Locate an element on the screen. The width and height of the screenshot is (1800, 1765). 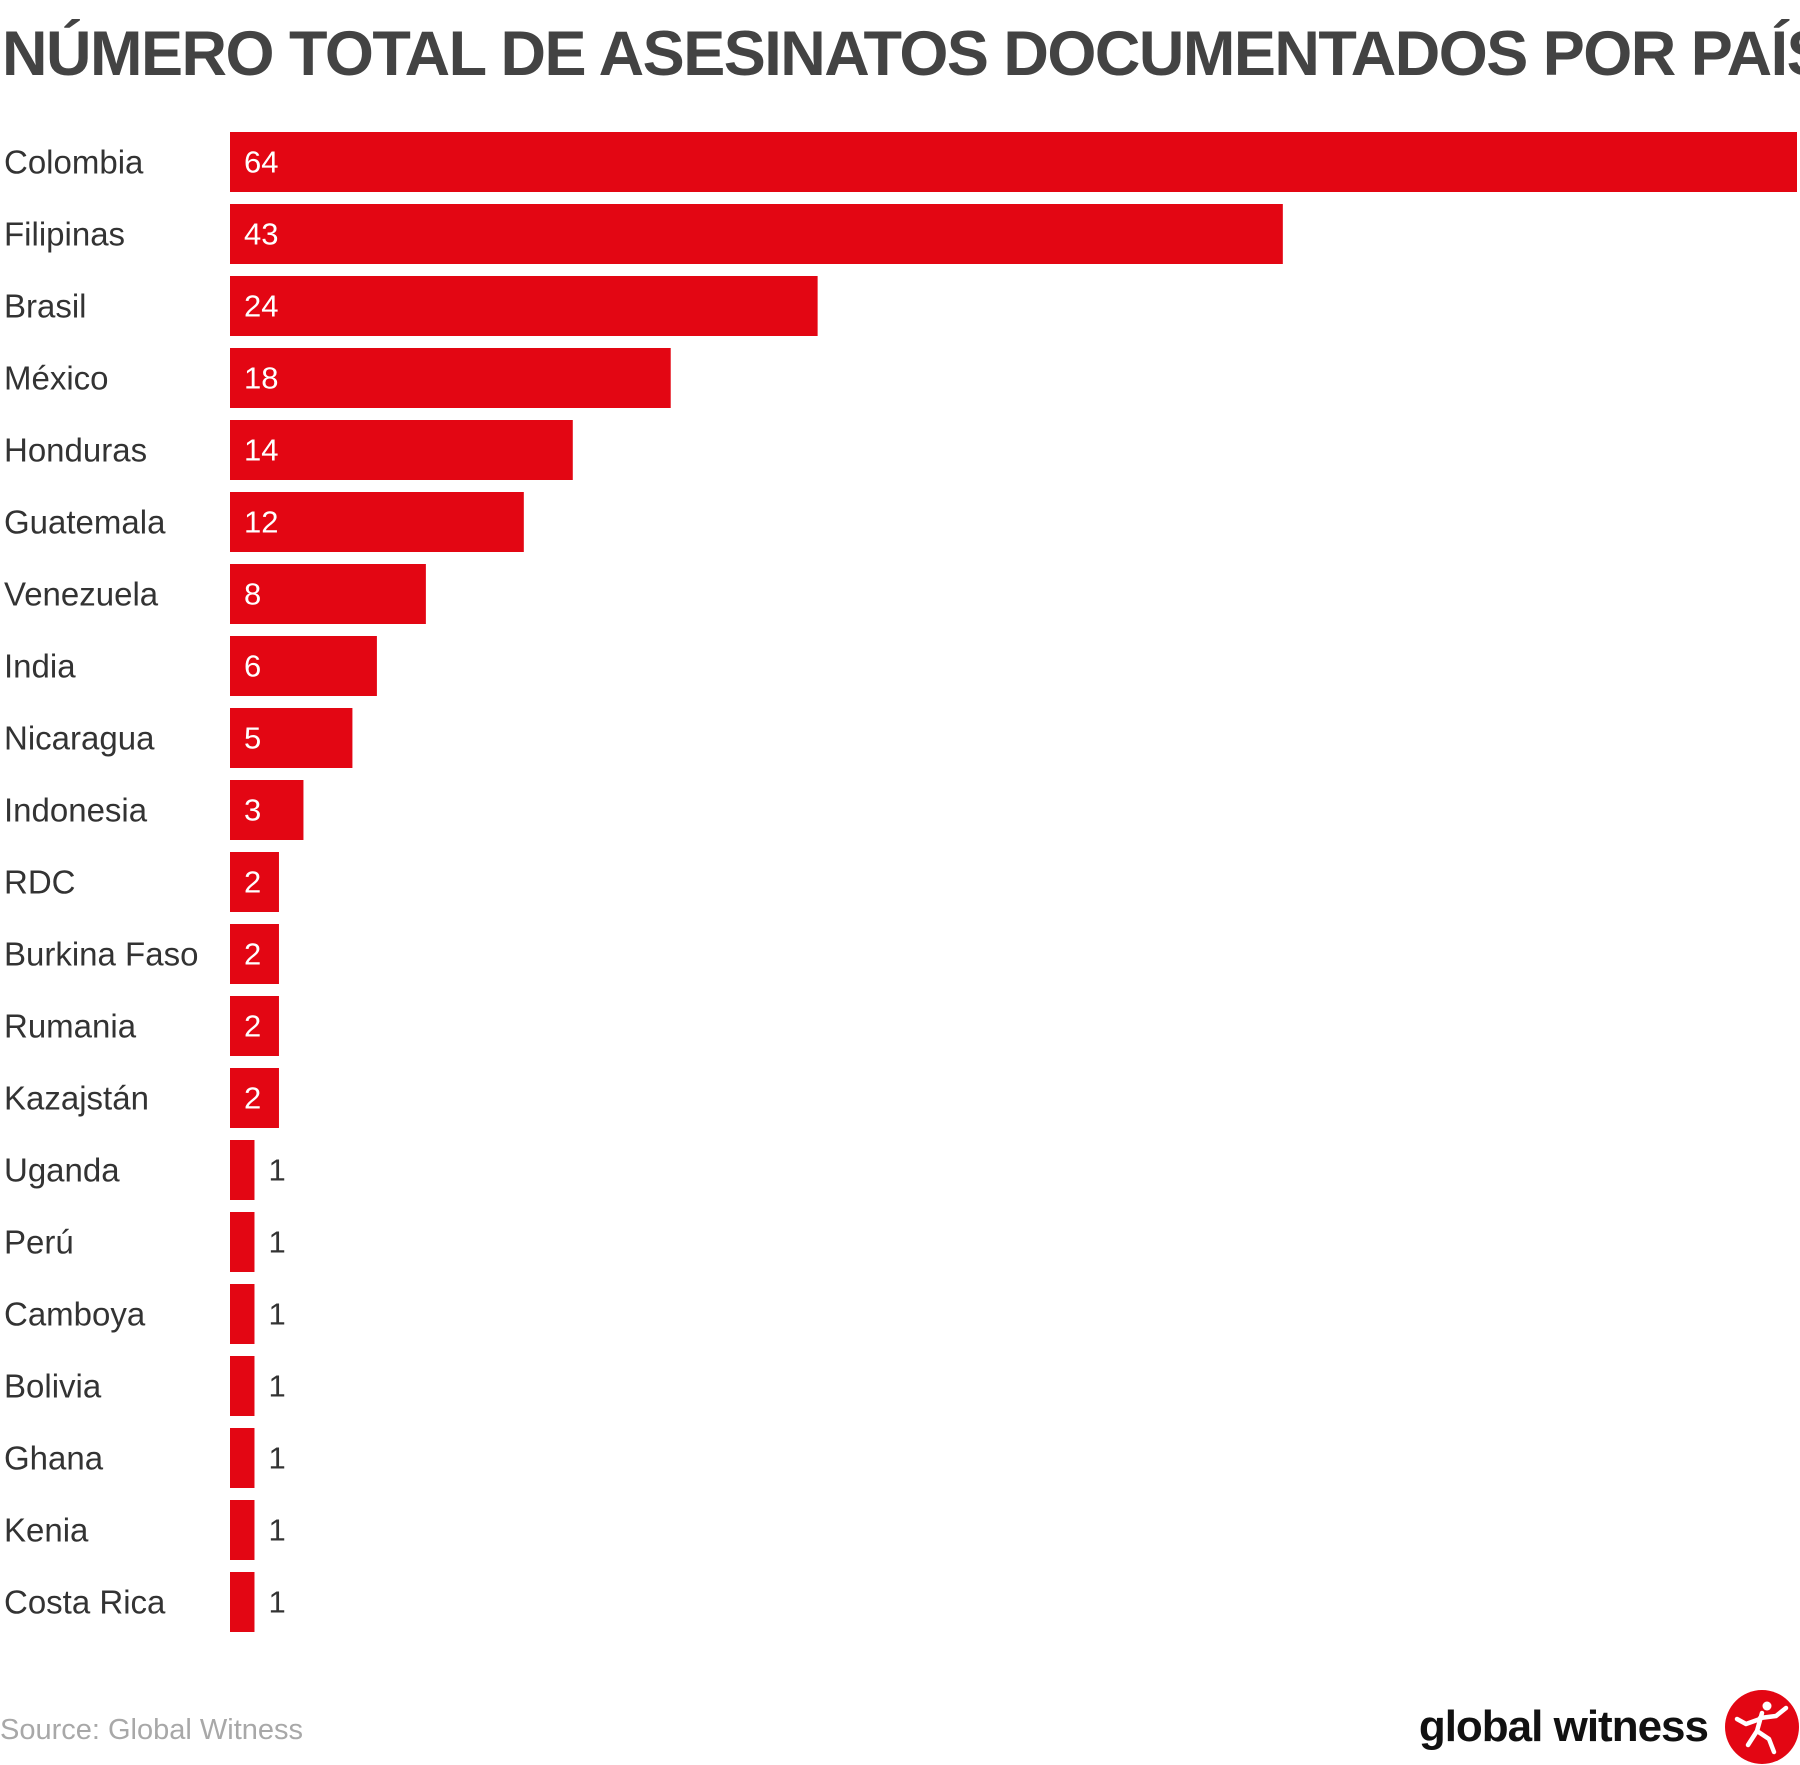
bar-row: RDC 2 is located at coordinates (141, 882).